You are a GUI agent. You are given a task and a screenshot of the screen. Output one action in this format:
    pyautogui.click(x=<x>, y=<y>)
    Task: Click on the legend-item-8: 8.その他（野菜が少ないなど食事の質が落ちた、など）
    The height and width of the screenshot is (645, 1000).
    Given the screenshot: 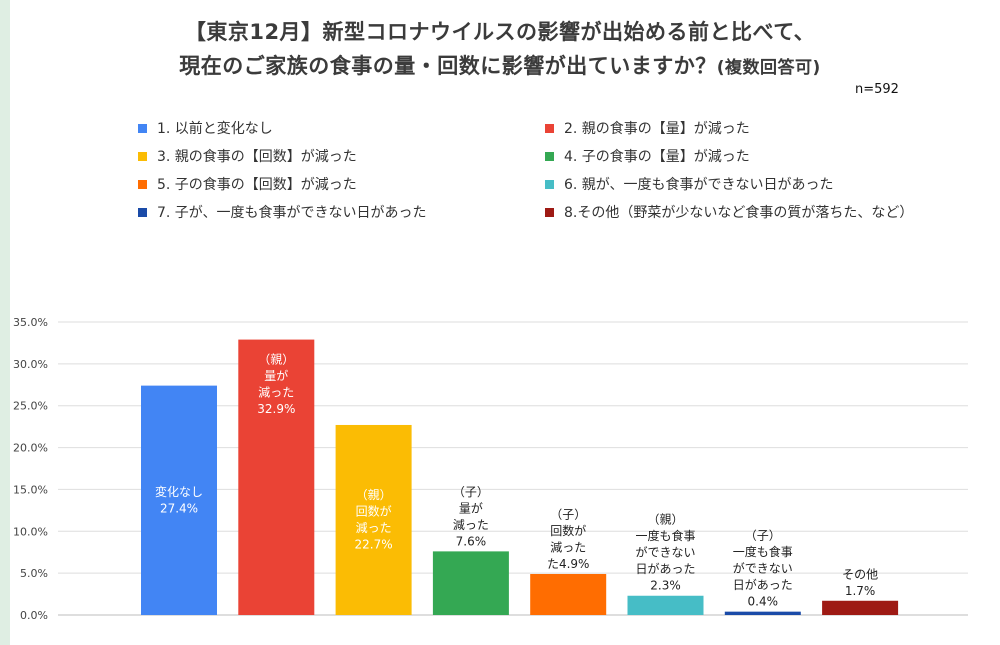 What is the action you would take?
    pyautogui.click(x=729, y=212)
    